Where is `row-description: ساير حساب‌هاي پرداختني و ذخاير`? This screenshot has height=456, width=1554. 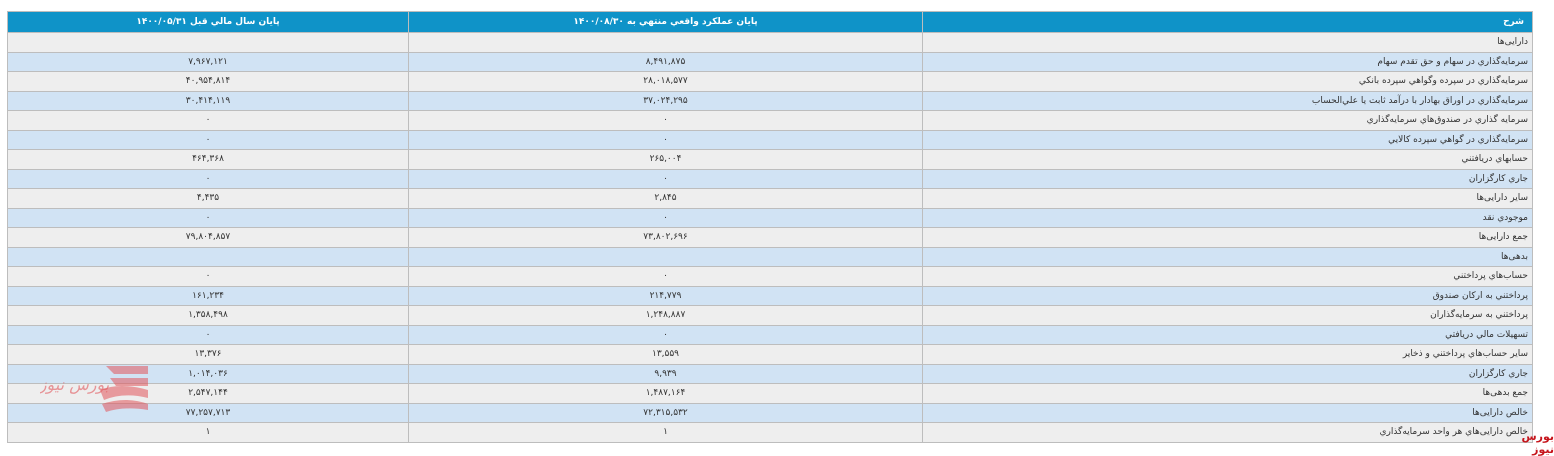
row-description: ساير حساب‌هاي پرداختني و ذخاير is located at coordinates (1227, 354).